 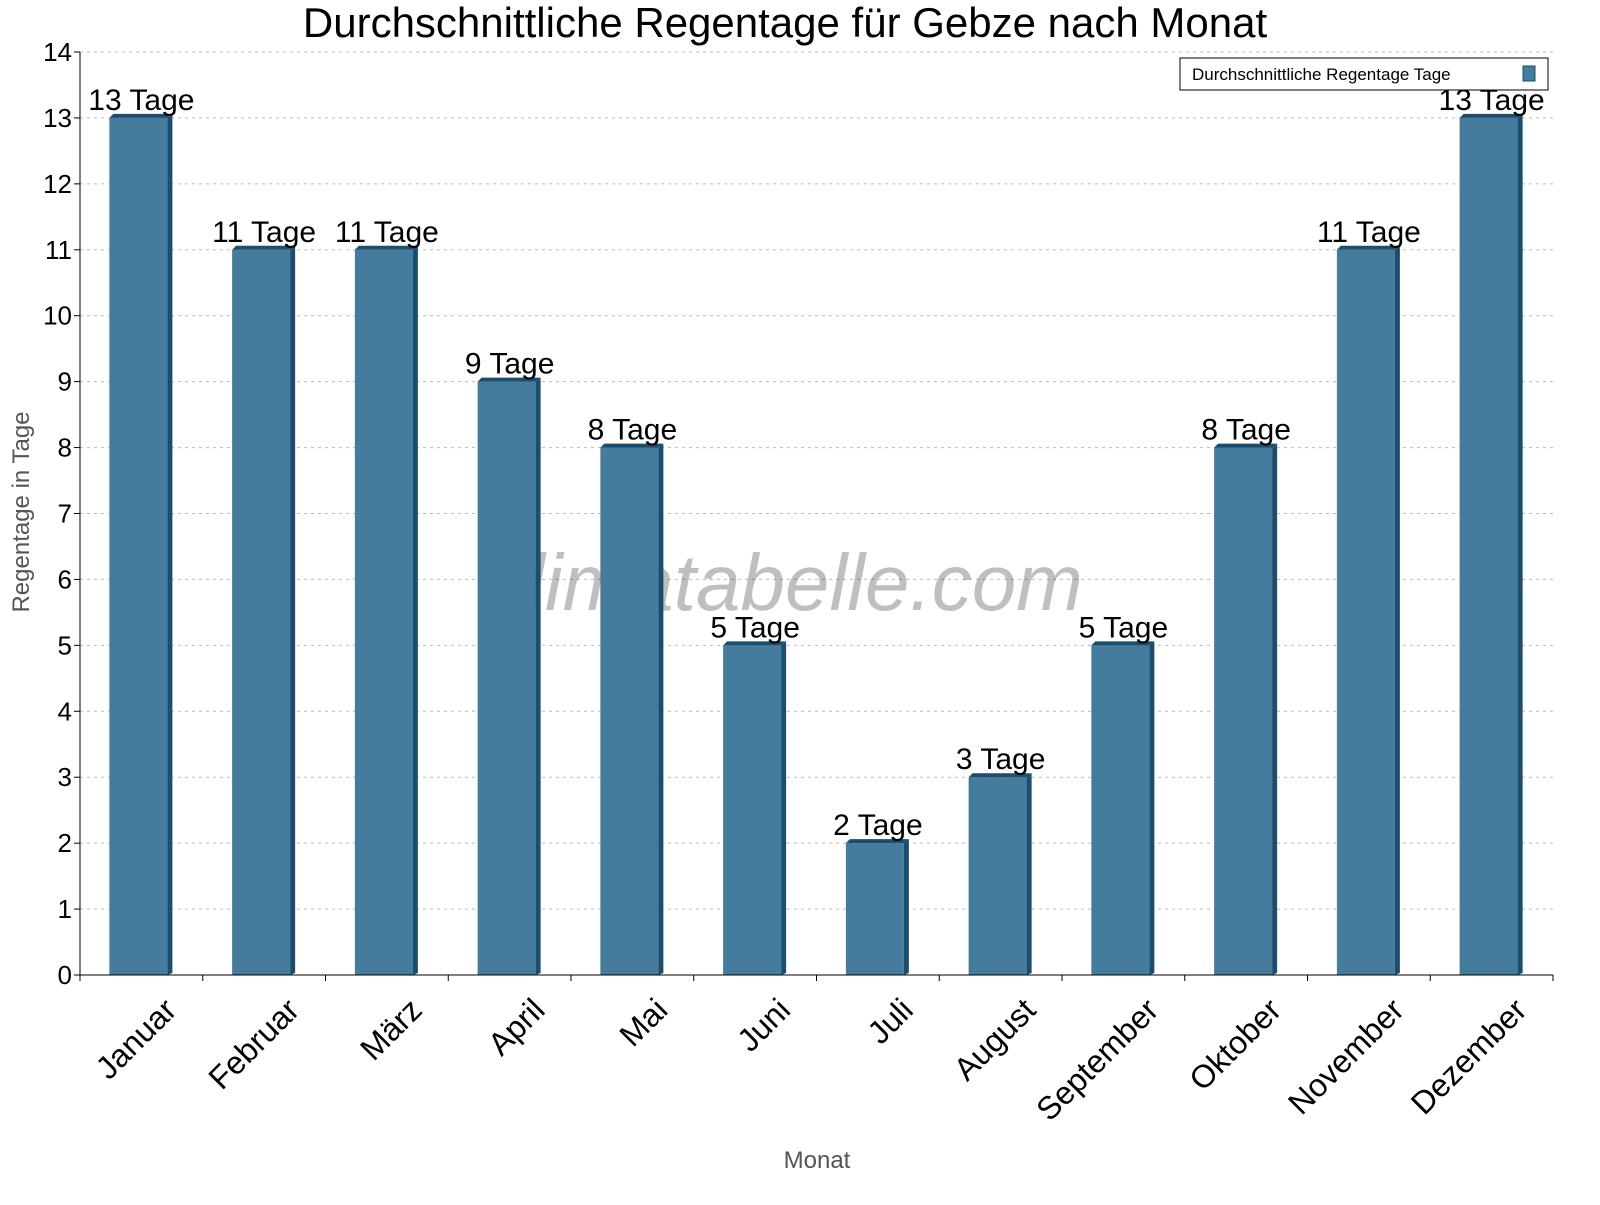 What do you see at coordinates (516, 1026) in the screenshot?
I see `x-tick-label: April` at bounding box center [516, 1026].